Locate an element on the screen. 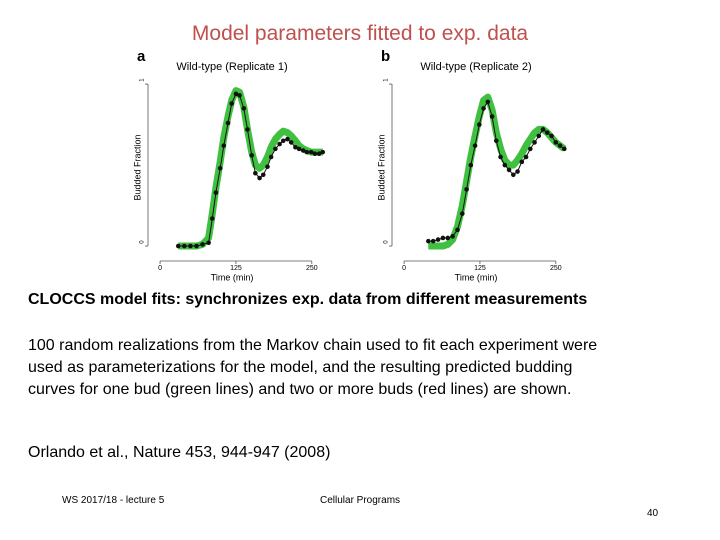  chart-title: Wild-type (Replicate 1) is located at coordinates (231, 67).